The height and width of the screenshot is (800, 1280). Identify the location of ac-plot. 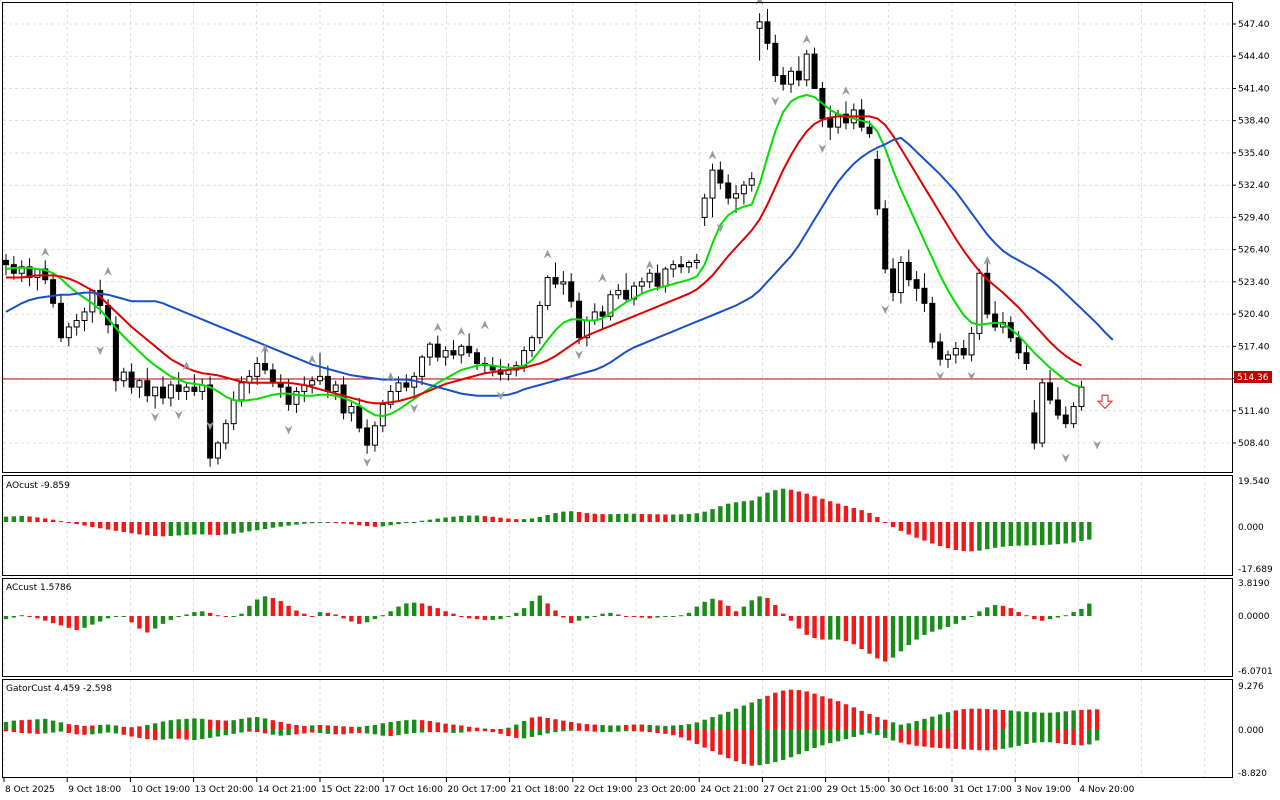
(547, 628).